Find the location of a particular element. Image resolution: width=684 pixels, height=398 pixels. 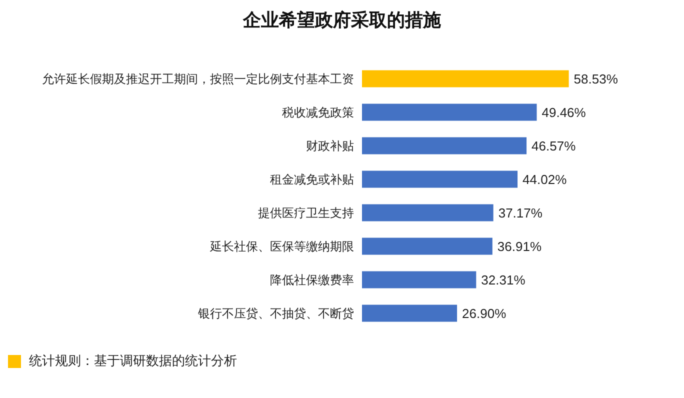

text: 统计规则：基于调研数据的统计分析 is located at coordinates (133, 361).